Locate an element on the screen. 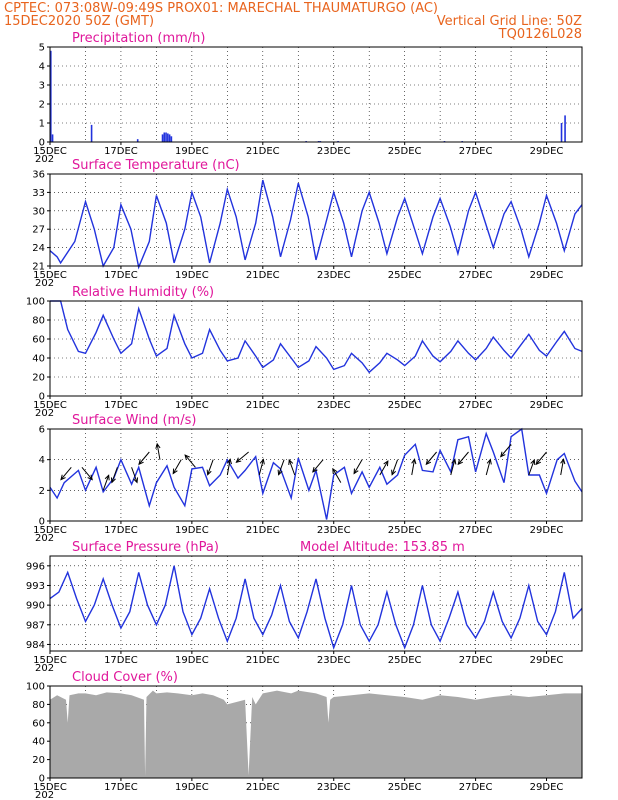 This screenshot has width=618, height=800. model-altitude-label: Model Altitude: 153.85 m is located at coordinates (382, 547).